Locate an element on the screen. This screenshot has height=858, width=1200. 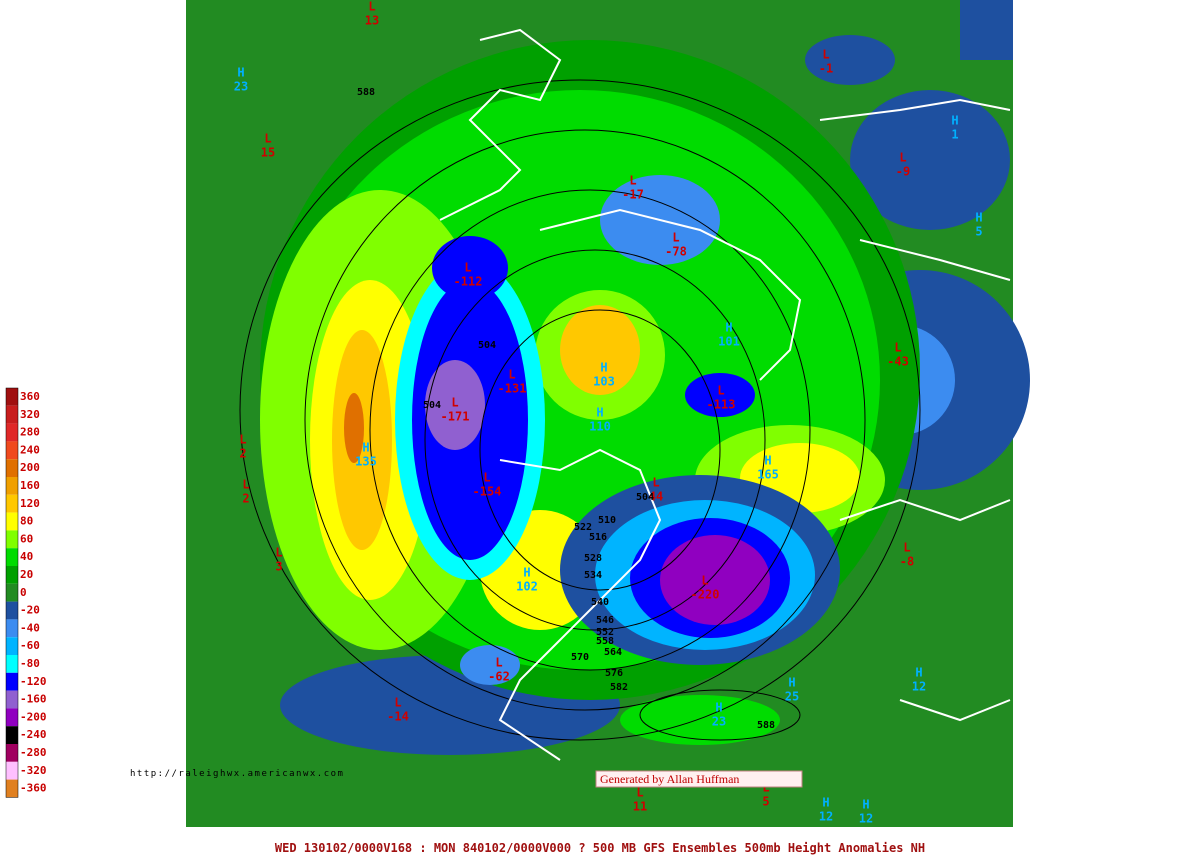
center-value: -112 is located at coordinates (468, 282).